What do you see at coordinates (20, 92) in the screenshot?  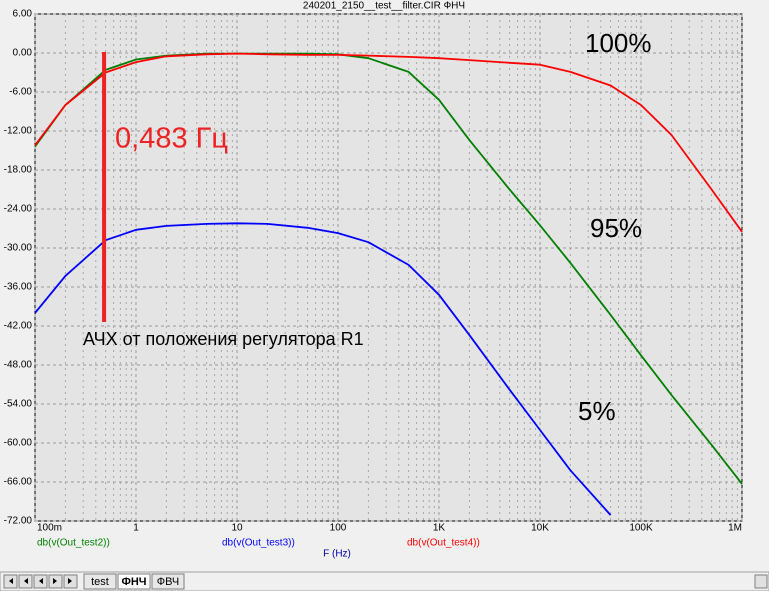 I see `y-tick-label: -6.00` at bounding box center [20, 92].